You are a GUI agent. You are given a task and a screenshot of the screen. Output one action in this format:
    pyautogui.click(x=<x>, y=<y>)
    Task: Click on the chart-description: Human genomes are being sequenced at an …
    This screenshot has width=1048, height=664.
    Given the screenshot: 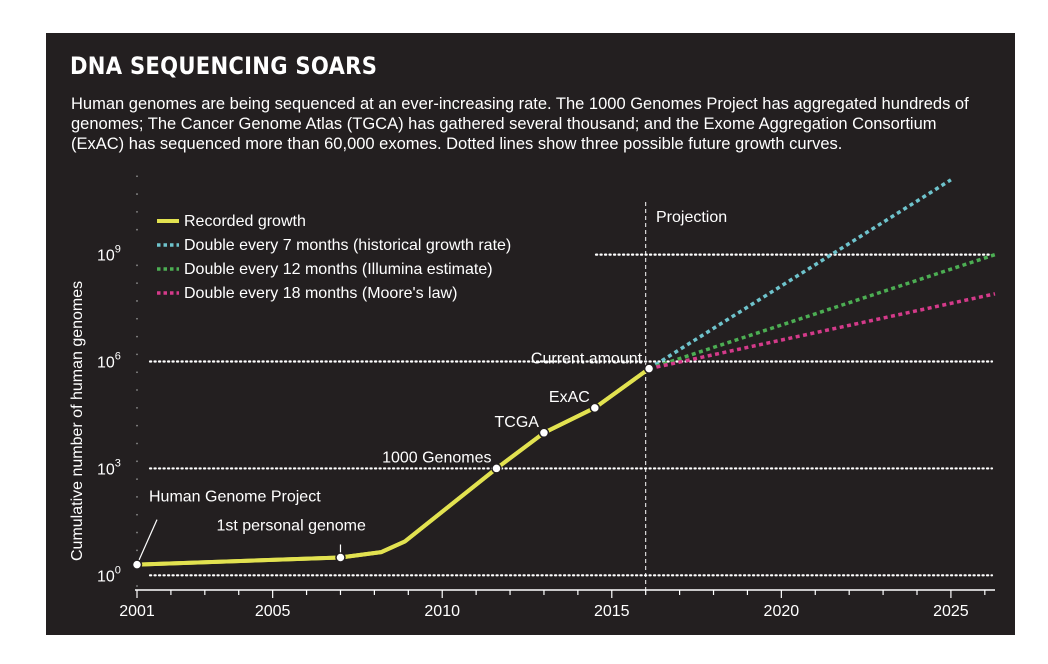 What is the action you would take?
    pyautogui.click(x=520, y=124)
    